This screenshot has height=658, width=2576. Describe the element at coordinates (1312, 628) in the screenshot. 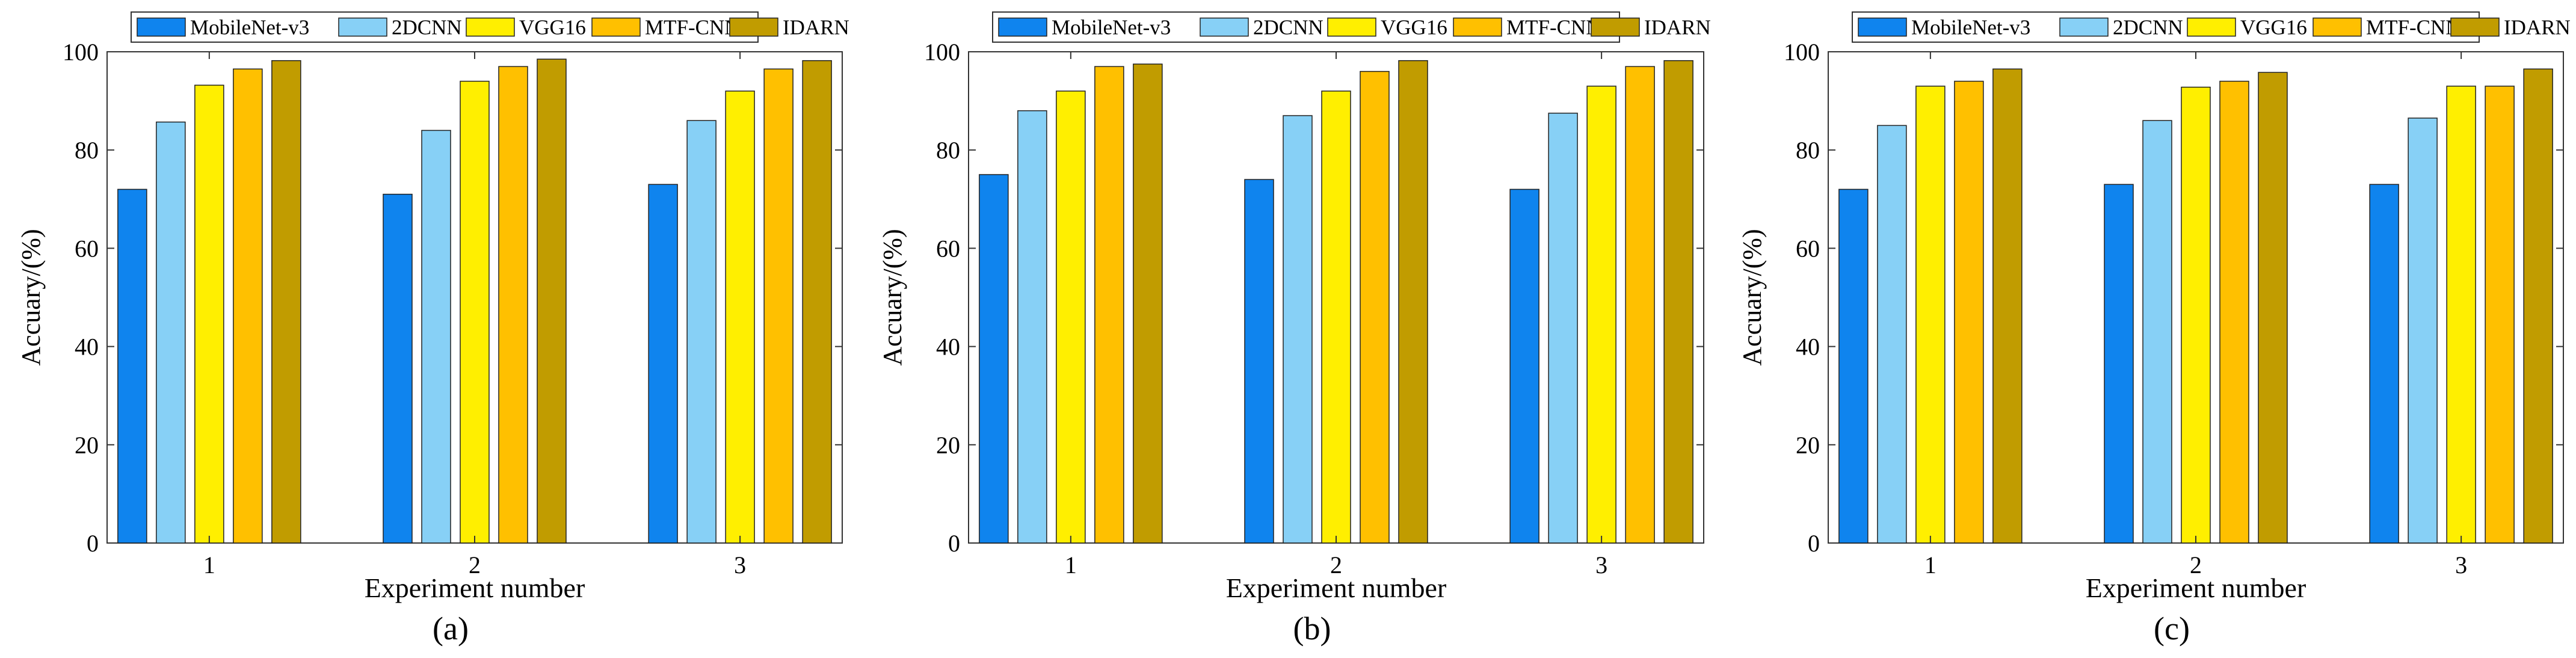

I see `panel-label: (b)` at that location.